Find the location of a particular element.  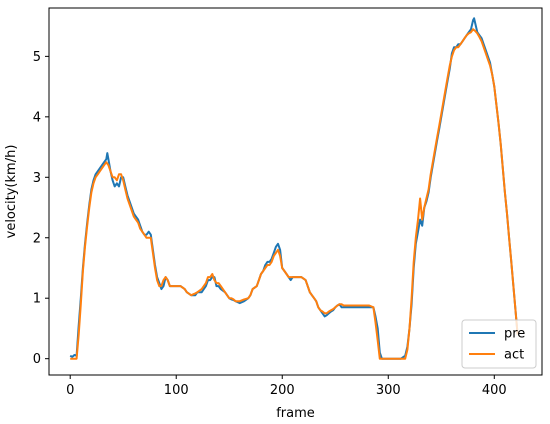

x-axis-ticks: 0 100 200 300 400 is located at coordinates (286, 386).